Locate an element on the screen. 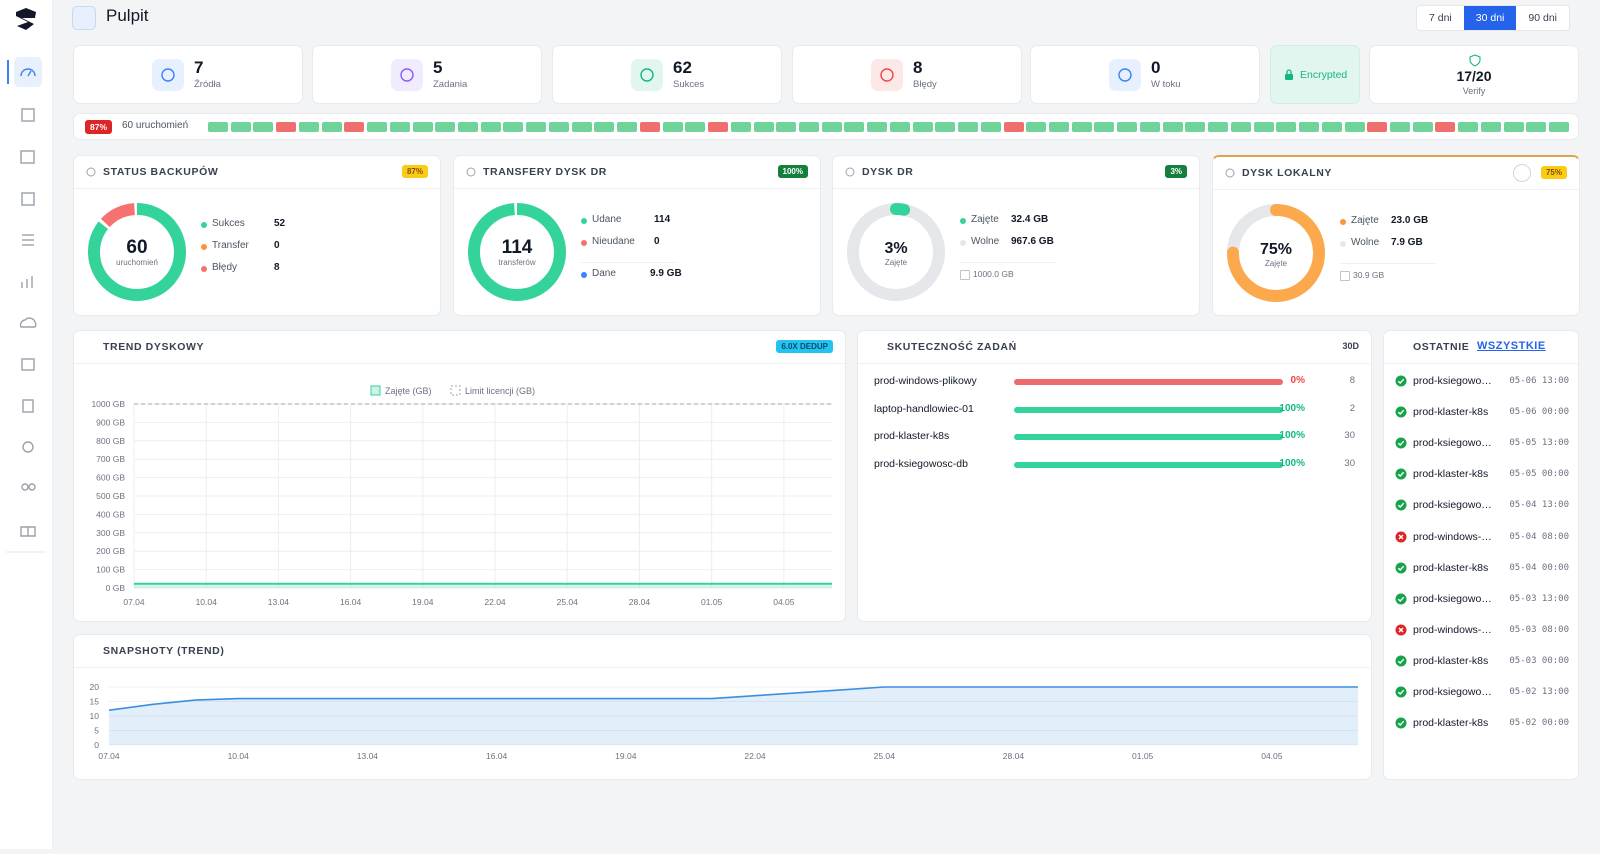  legend-name: Błędy is located at coordinates (225, 267).